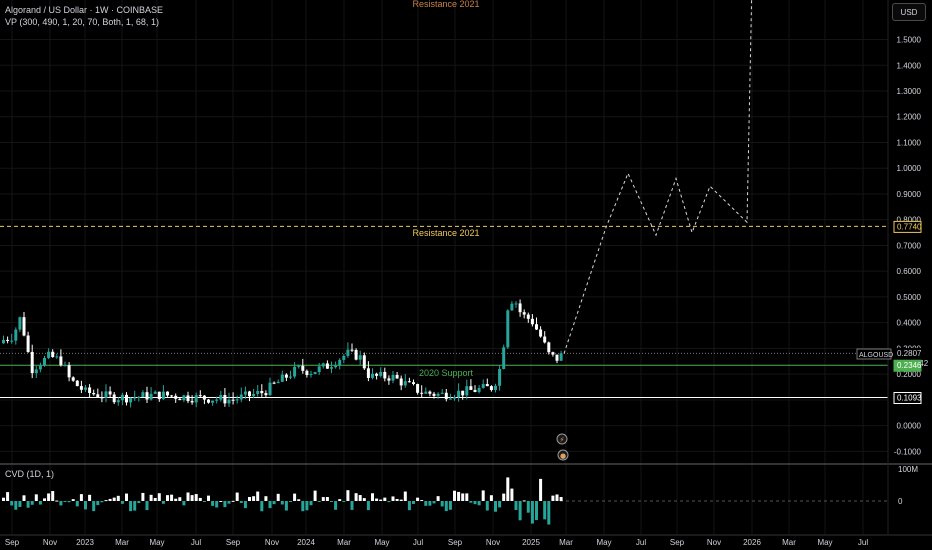 This screenshot has width=932, height=550. I want to click on price-tick-label: 0.5000, so click(909, 297).